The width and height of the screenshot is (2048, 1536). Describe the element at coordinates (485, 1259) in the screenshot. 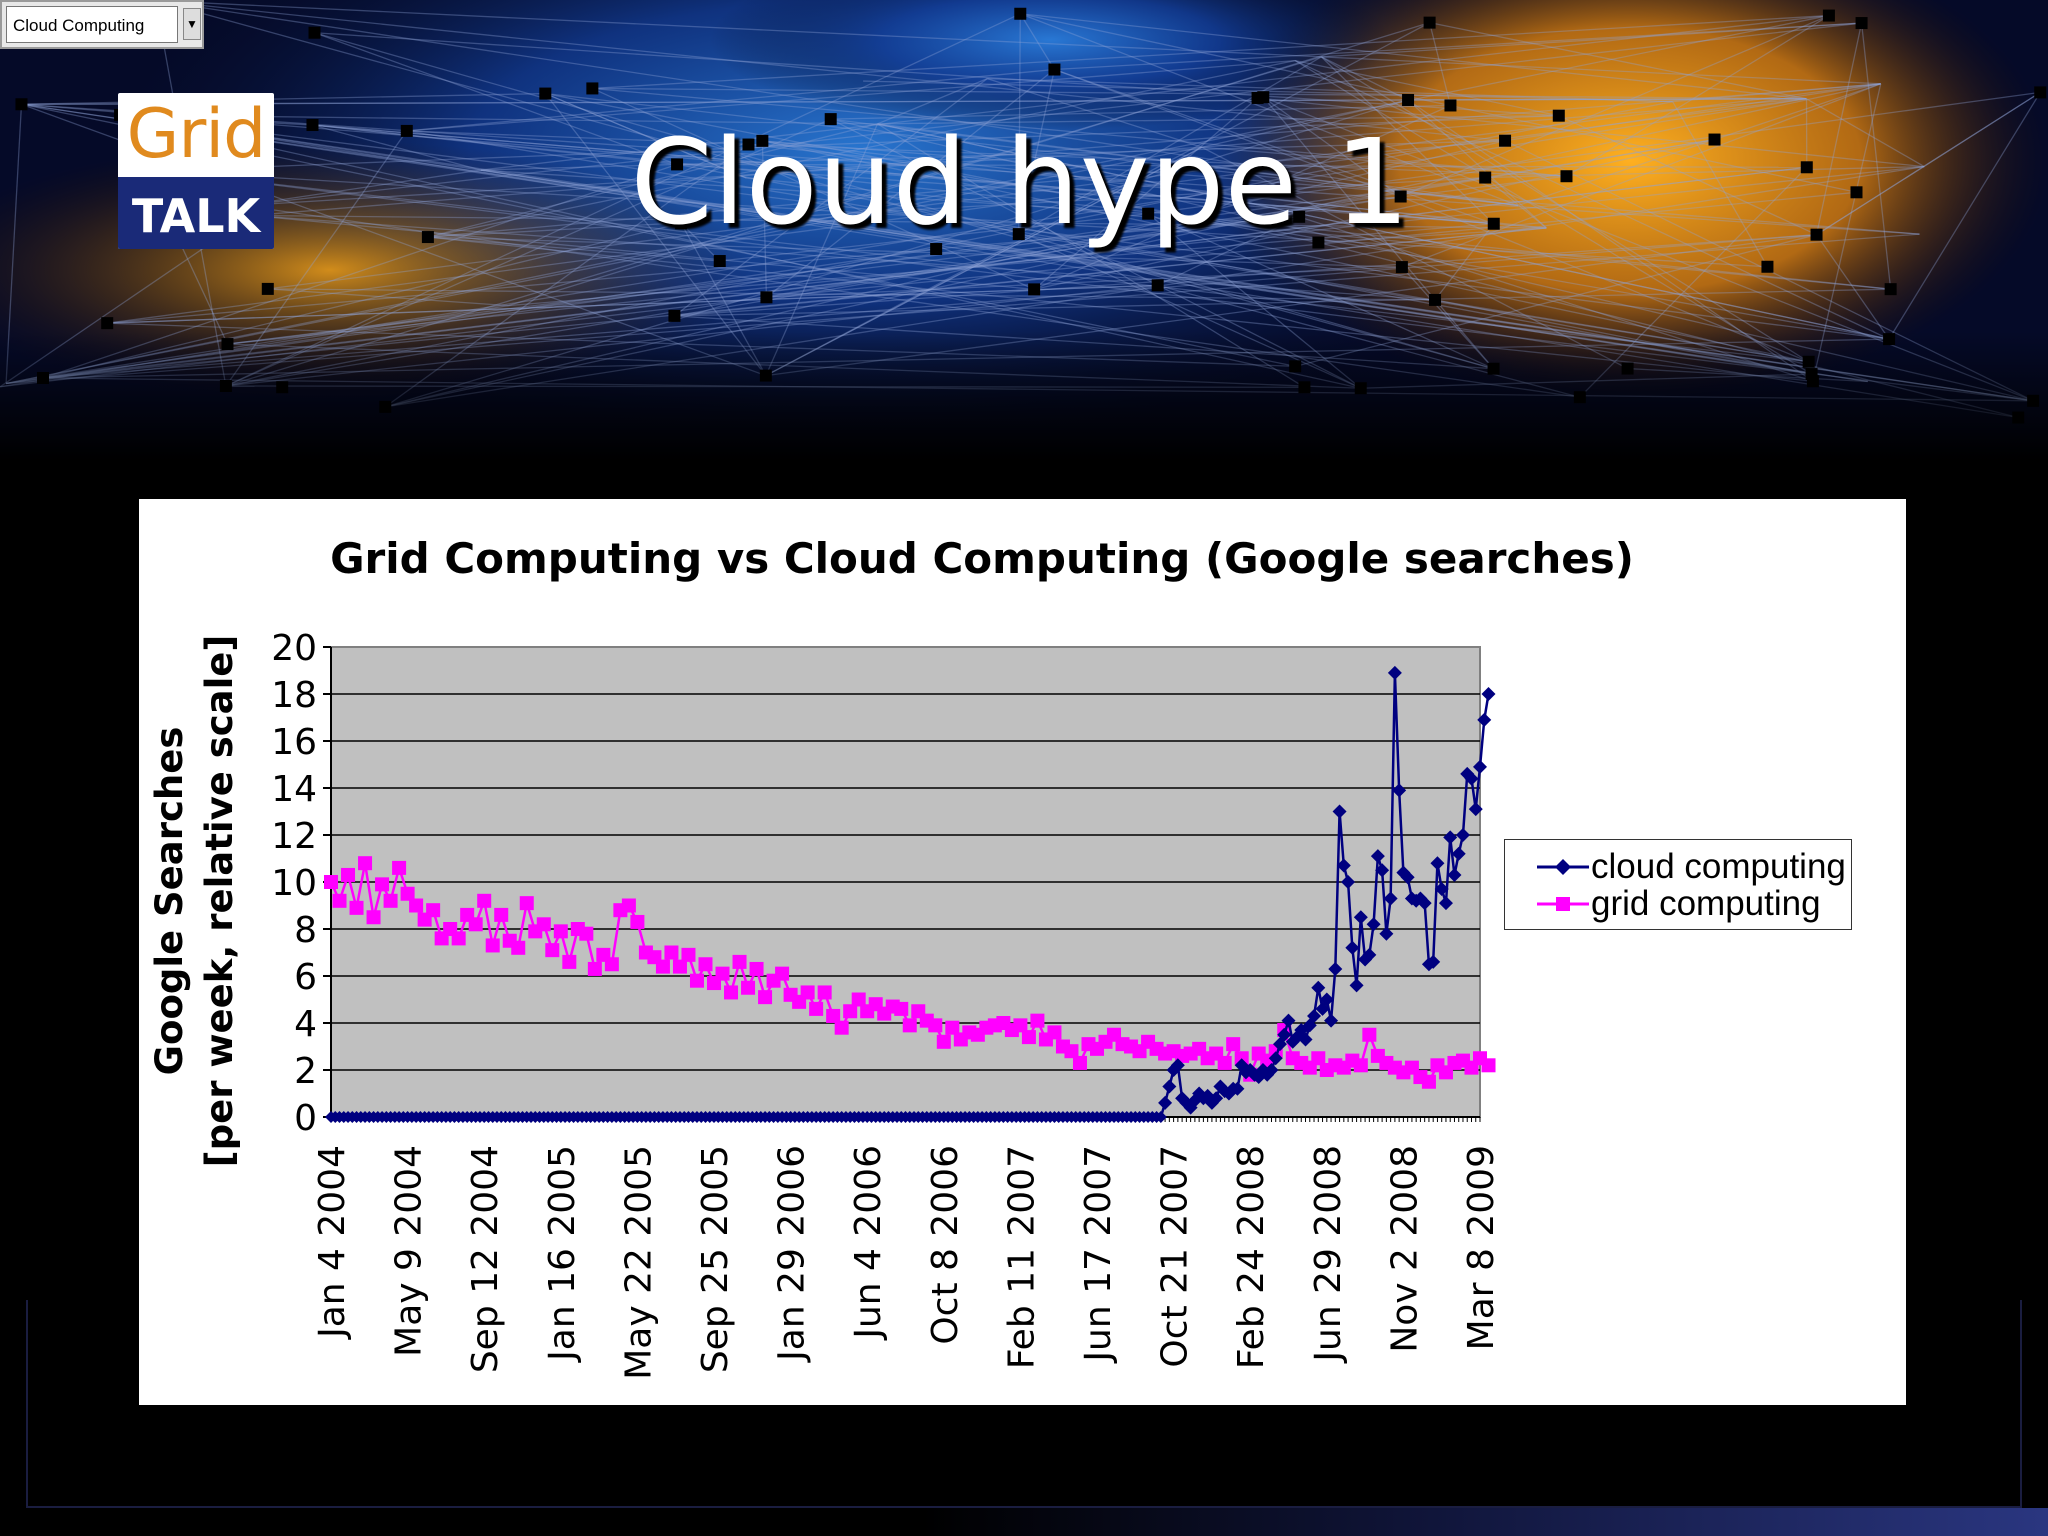

I see `x-tick-label: Sep 12 2004` at that location.